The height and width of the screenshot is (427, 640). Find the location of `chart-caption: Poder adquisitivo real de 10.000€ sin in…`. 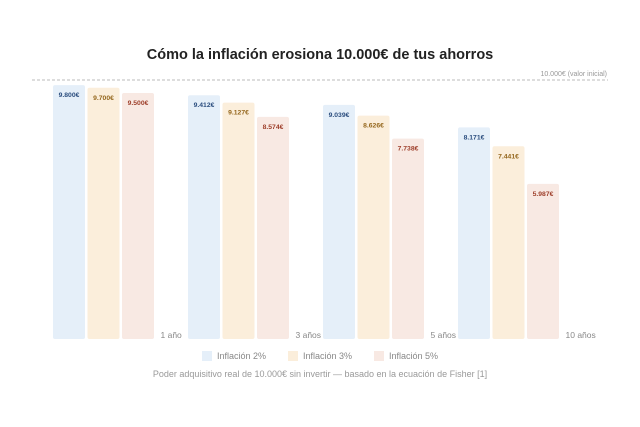

chart-caption: Poder adquisitivo real de 10.000€ sin in… is located at coordinates (320, 374).